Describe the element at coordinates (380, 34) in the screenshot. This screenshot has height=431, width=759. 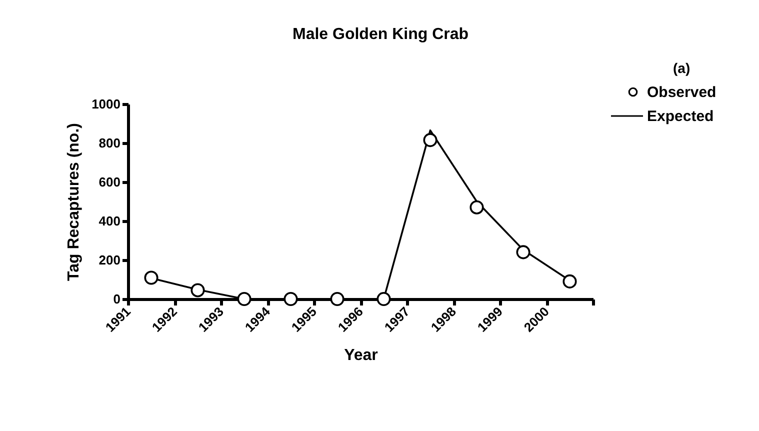
I see `chart-title: Male Golden King Crab` at that location.